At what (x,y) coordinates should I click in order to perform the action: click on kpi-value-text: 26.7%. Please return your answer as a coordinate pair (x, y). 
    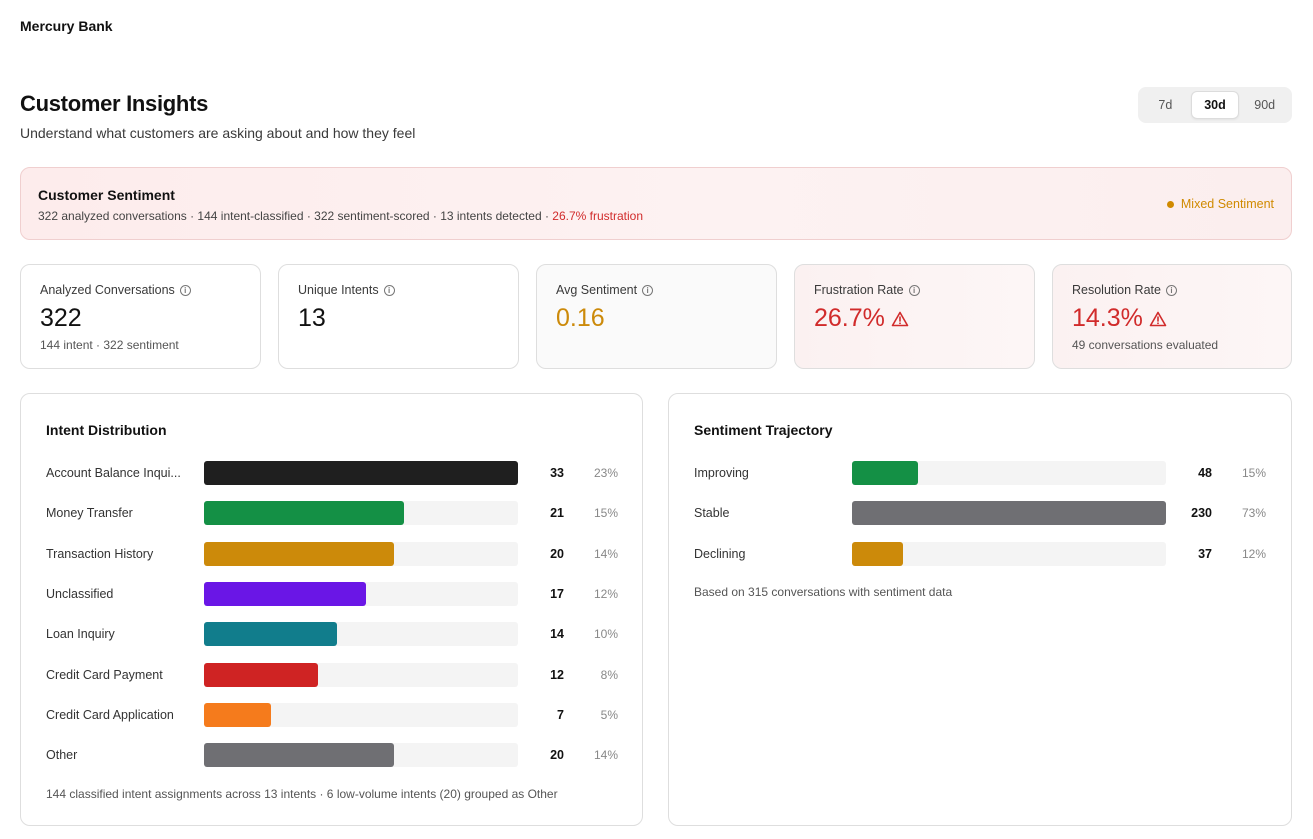
    Looking at the image, I should click on (849, 318).